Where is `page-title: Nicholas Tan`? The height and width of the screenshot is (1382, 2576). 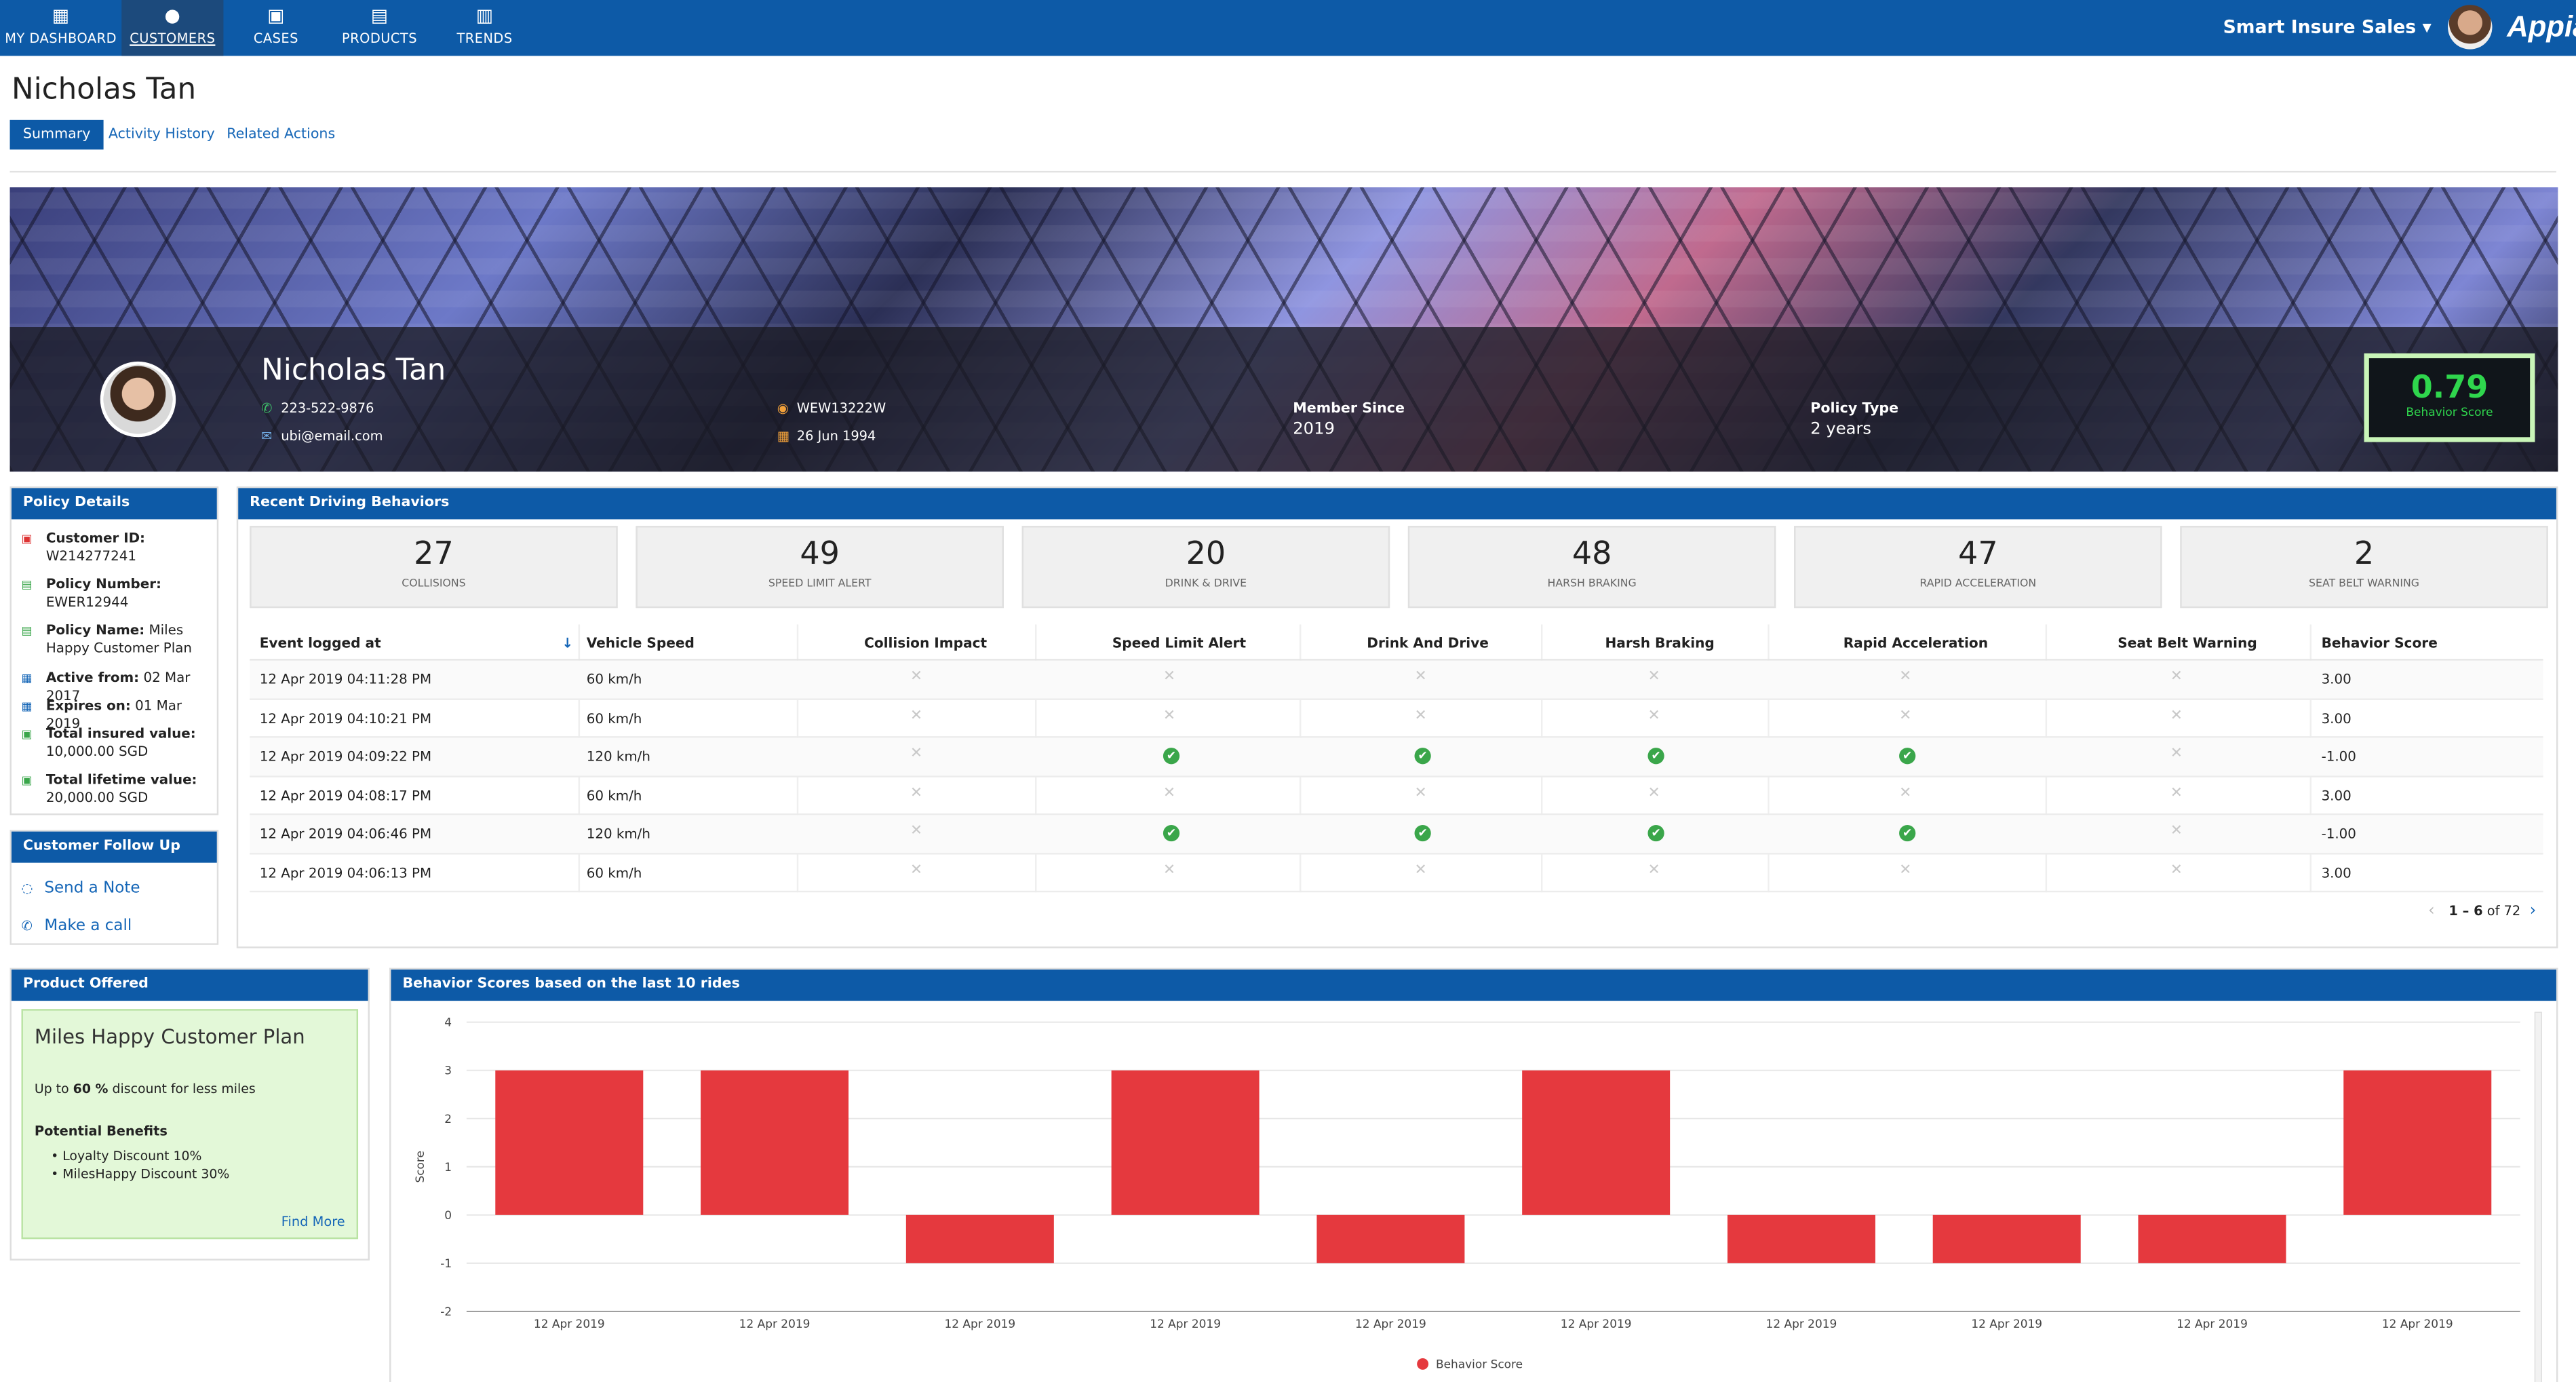 page-title: Nicholas Tan is located at coordinates (104, 90).